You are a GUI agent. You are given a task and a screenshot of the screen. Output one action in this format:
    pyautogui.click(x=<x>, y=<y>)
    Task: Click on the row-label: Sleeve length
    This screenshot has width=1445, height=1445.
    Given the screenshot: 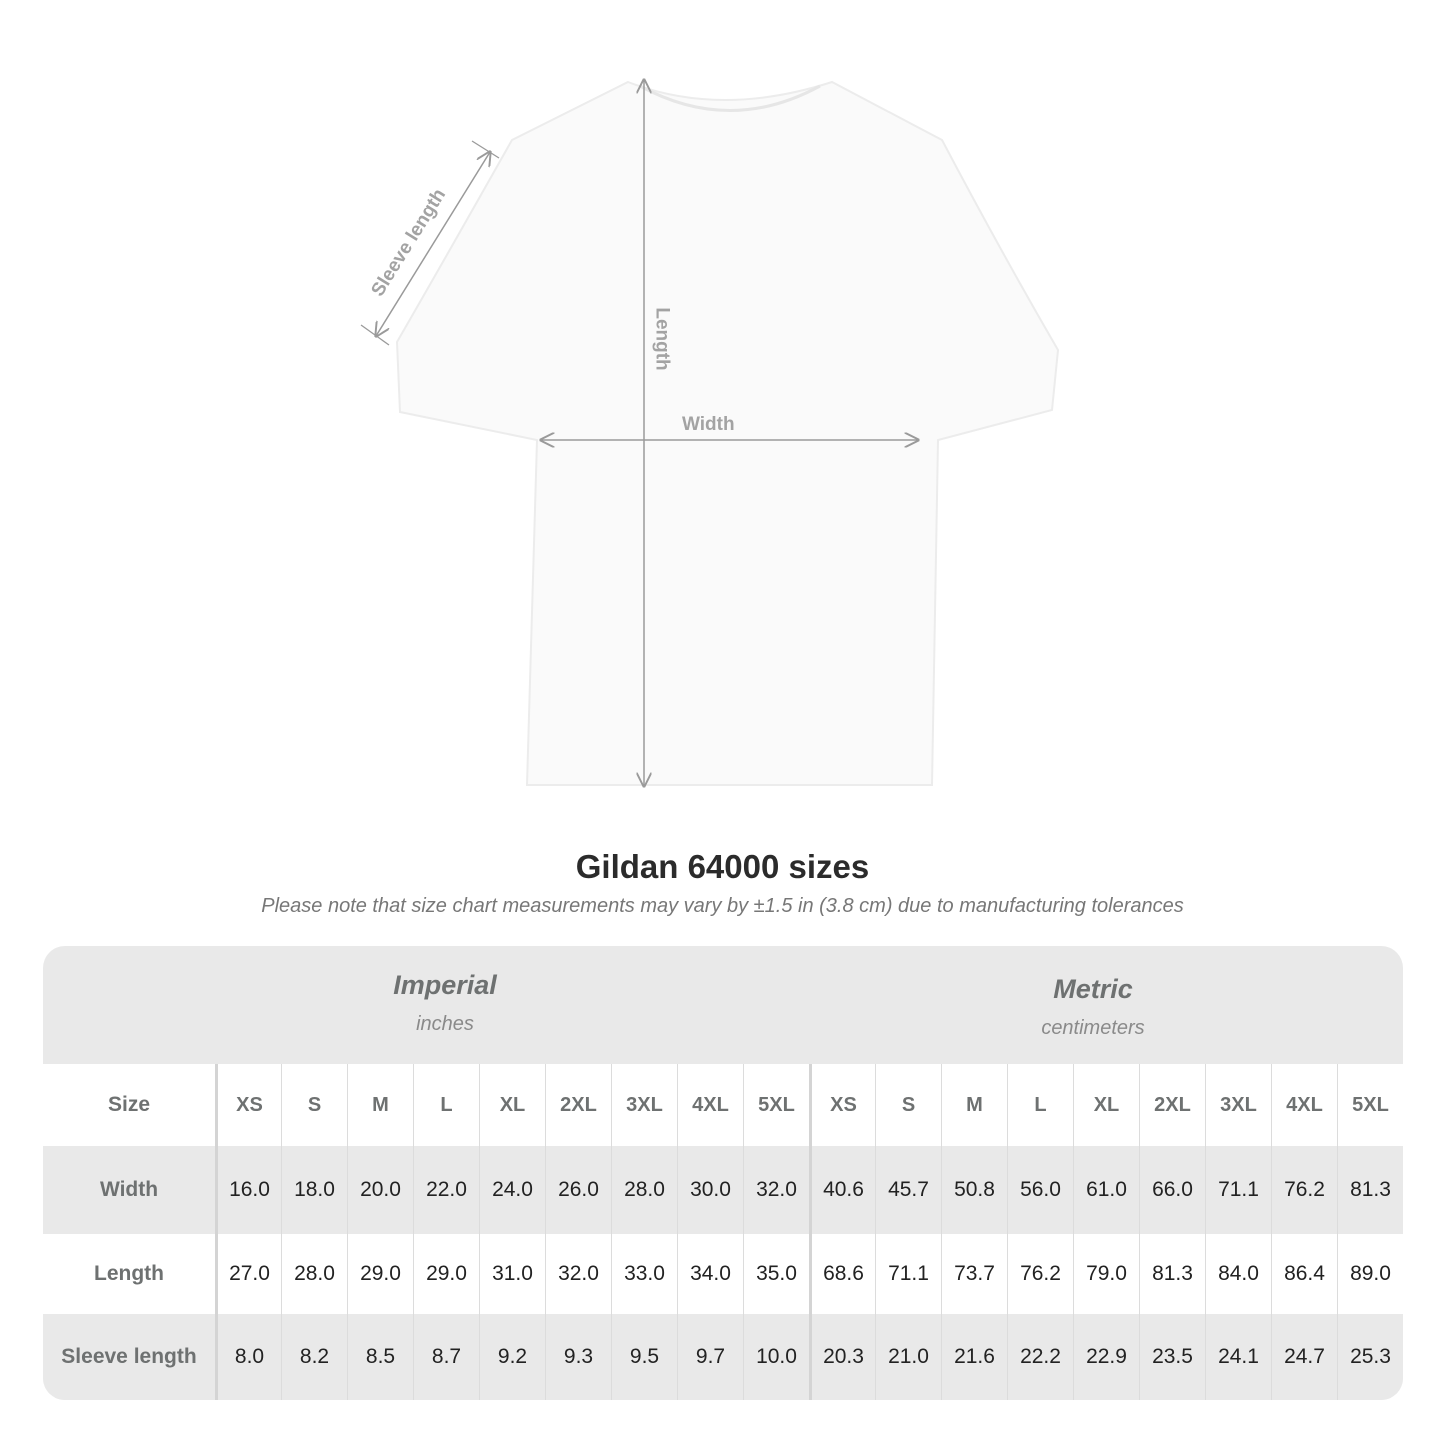 What is the action you would take?
    pyautogui.click(x=129, y=1356)
    